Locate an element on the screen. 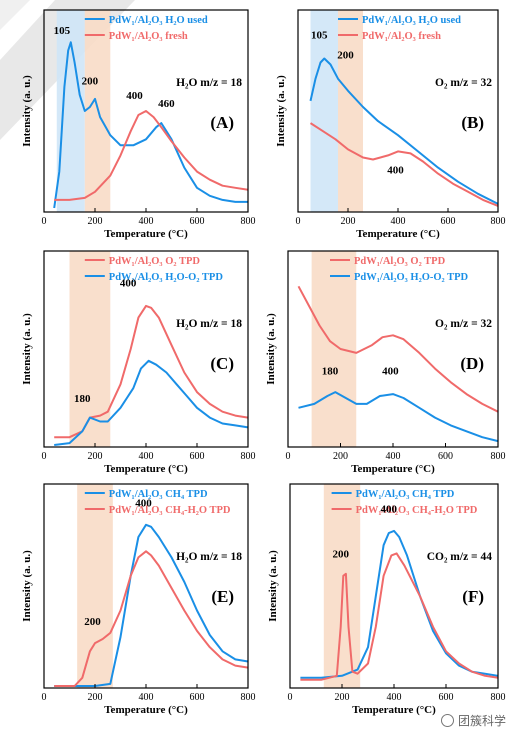  panel-label: (F) is located at coordinates (473, 596).